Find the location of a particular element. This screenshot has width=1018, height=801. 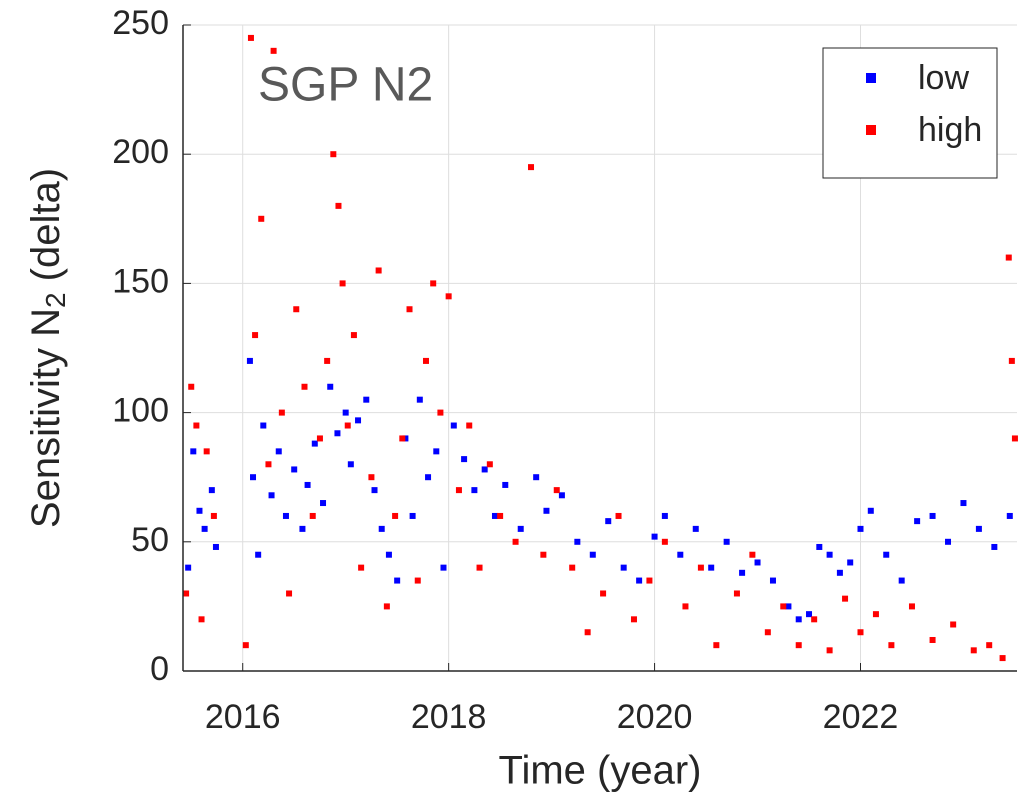

y-axis-label: Sensitivity N2 (delta) is located at coordinates (48, 348).